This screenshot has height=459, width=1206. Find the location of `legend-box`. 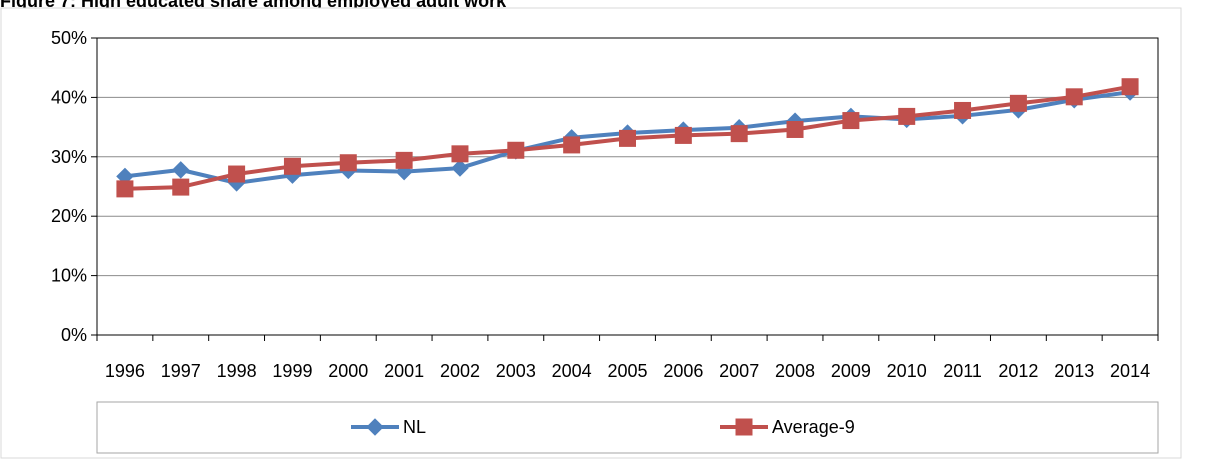

legend-box is located at coordinates (627, 427).